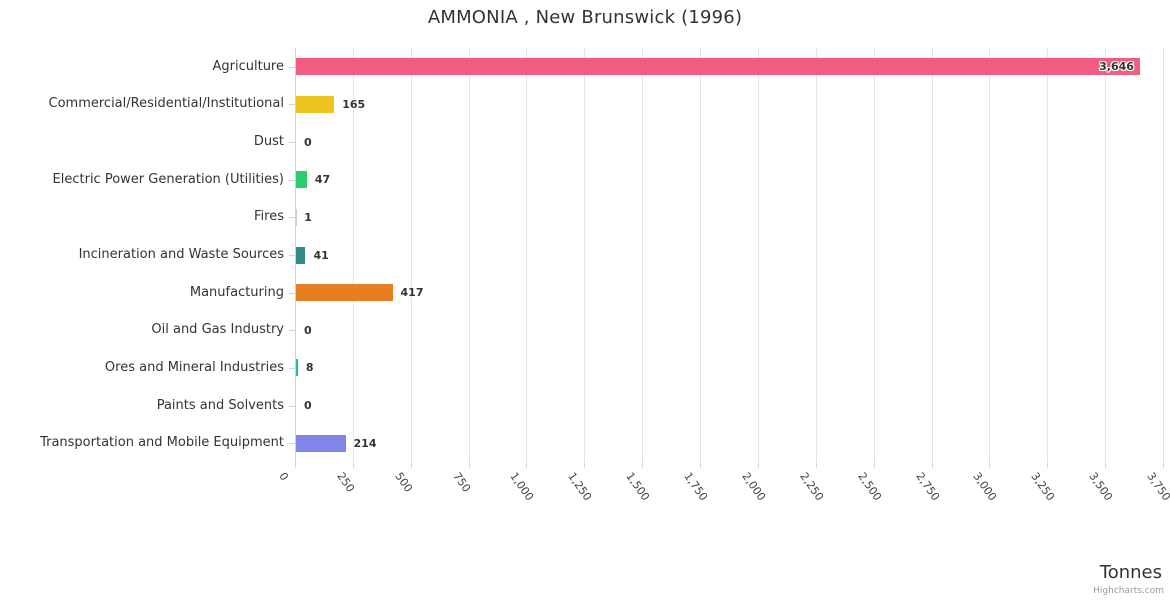  What do you see at coordinates (168, 179) in the screenshot?
I see `category-label: Electric Power Generation (Utilities)` at bounding box center [168, 179].